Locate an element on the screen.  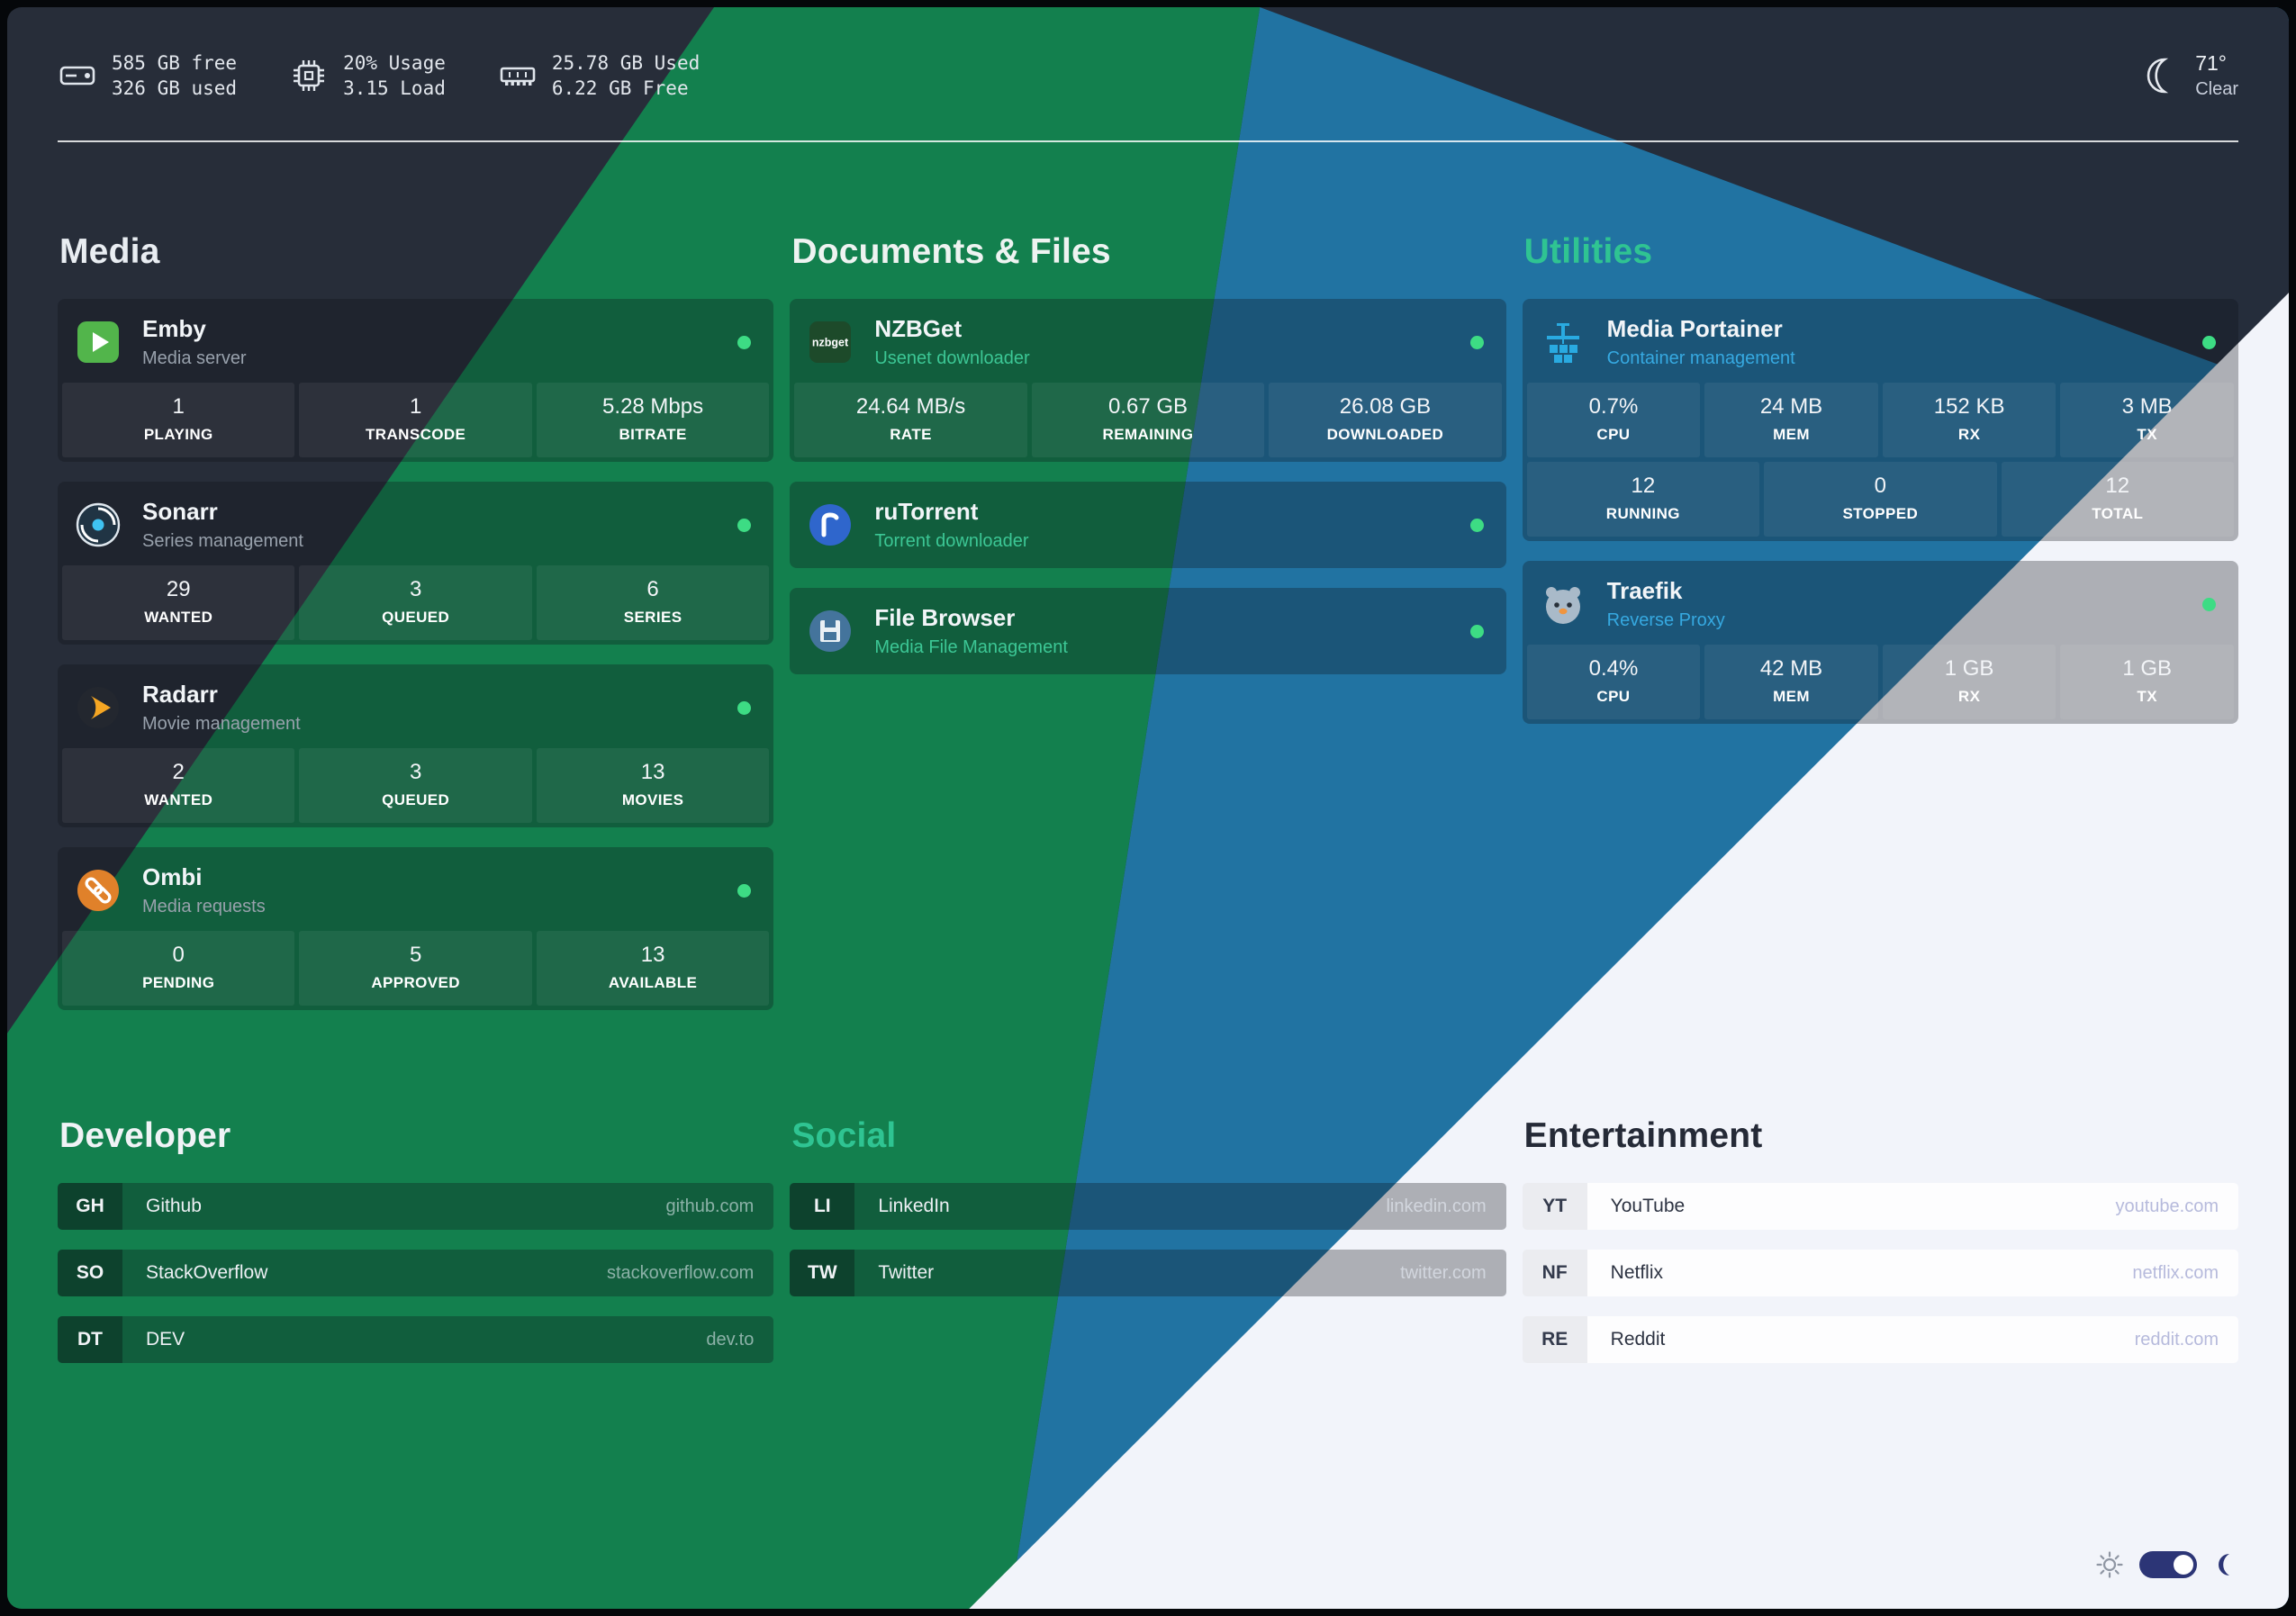
app-name: Media Portainer is located at coordinates (1694, 328).